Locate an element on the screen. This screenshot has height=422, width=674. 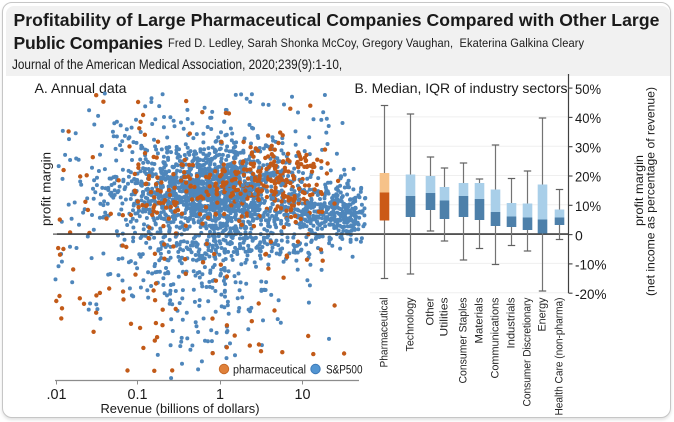
svg-text: Other is located at coordinates (431, 311).